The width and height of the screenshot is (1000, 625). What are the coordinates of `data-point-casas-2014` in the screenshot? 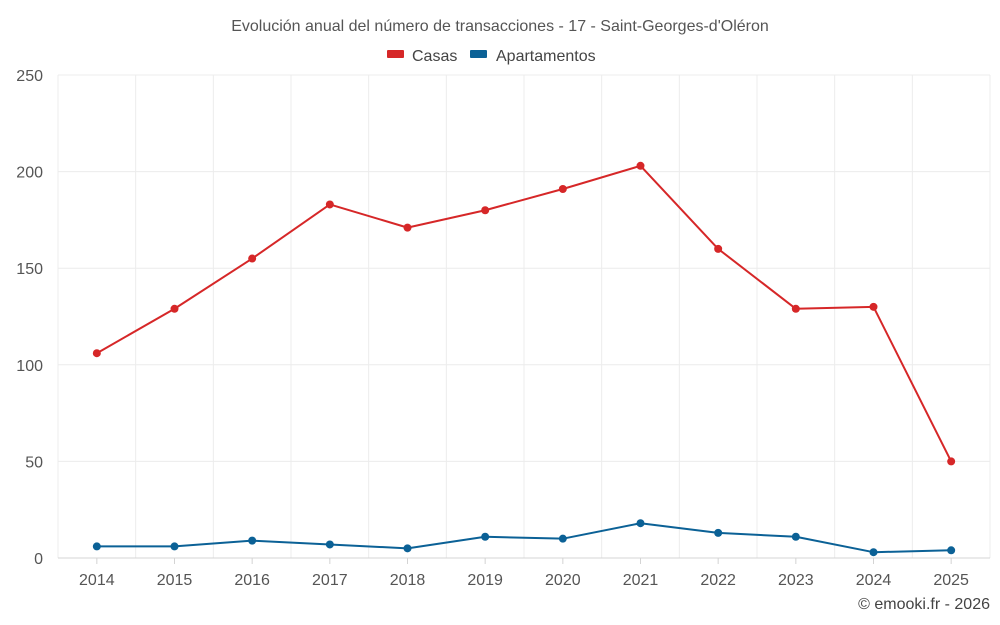 It's located at (96, 353).